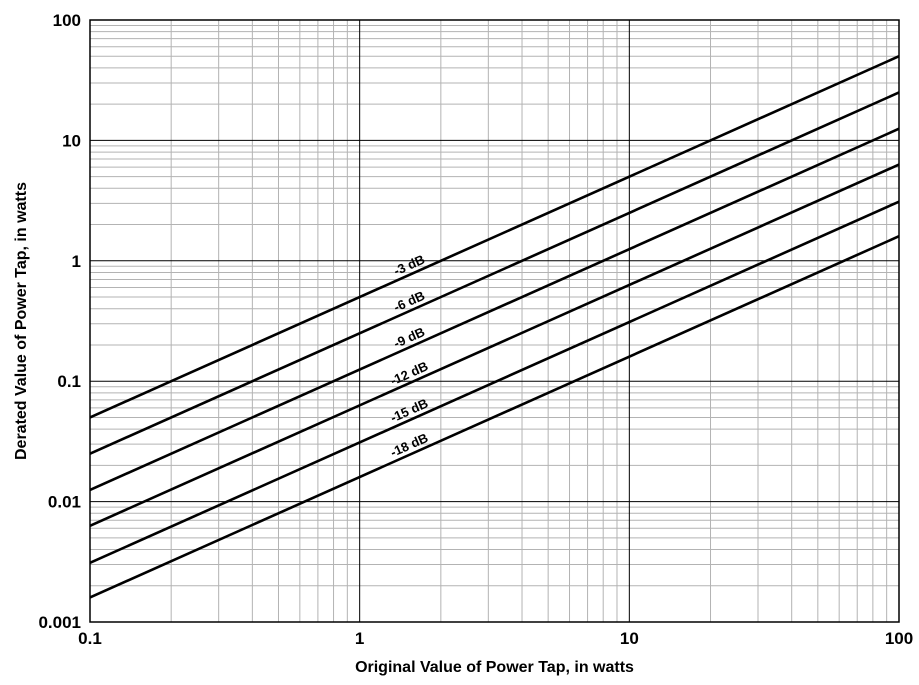  Describe the element at coordinates (90, 638) in the screenshot. I see `x-tick-label: 0.1` at that location.